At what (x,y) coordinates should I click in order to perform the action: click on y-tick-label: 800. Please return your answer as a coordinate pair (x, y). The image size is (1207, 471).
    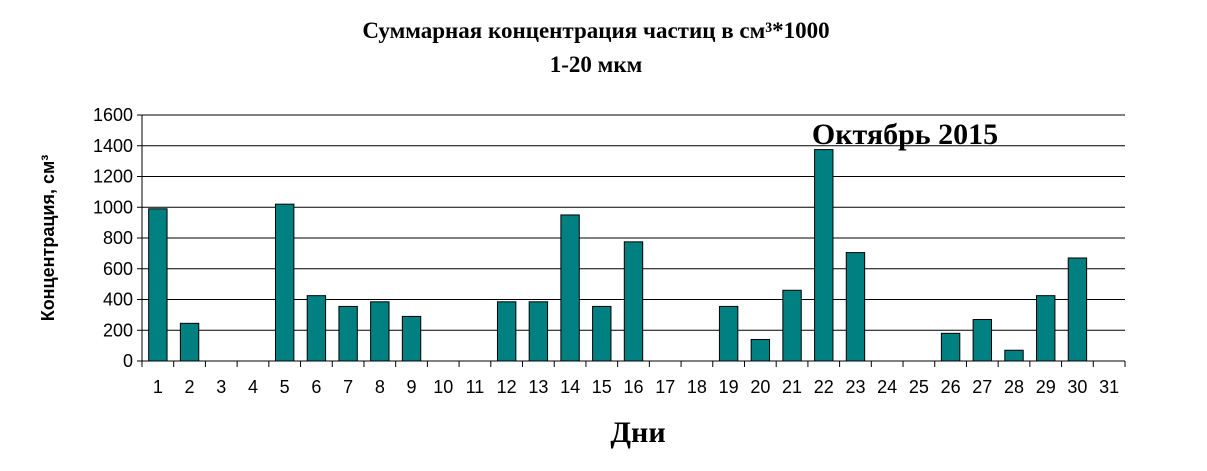
    Looking at the image, I should click on (118, 238).